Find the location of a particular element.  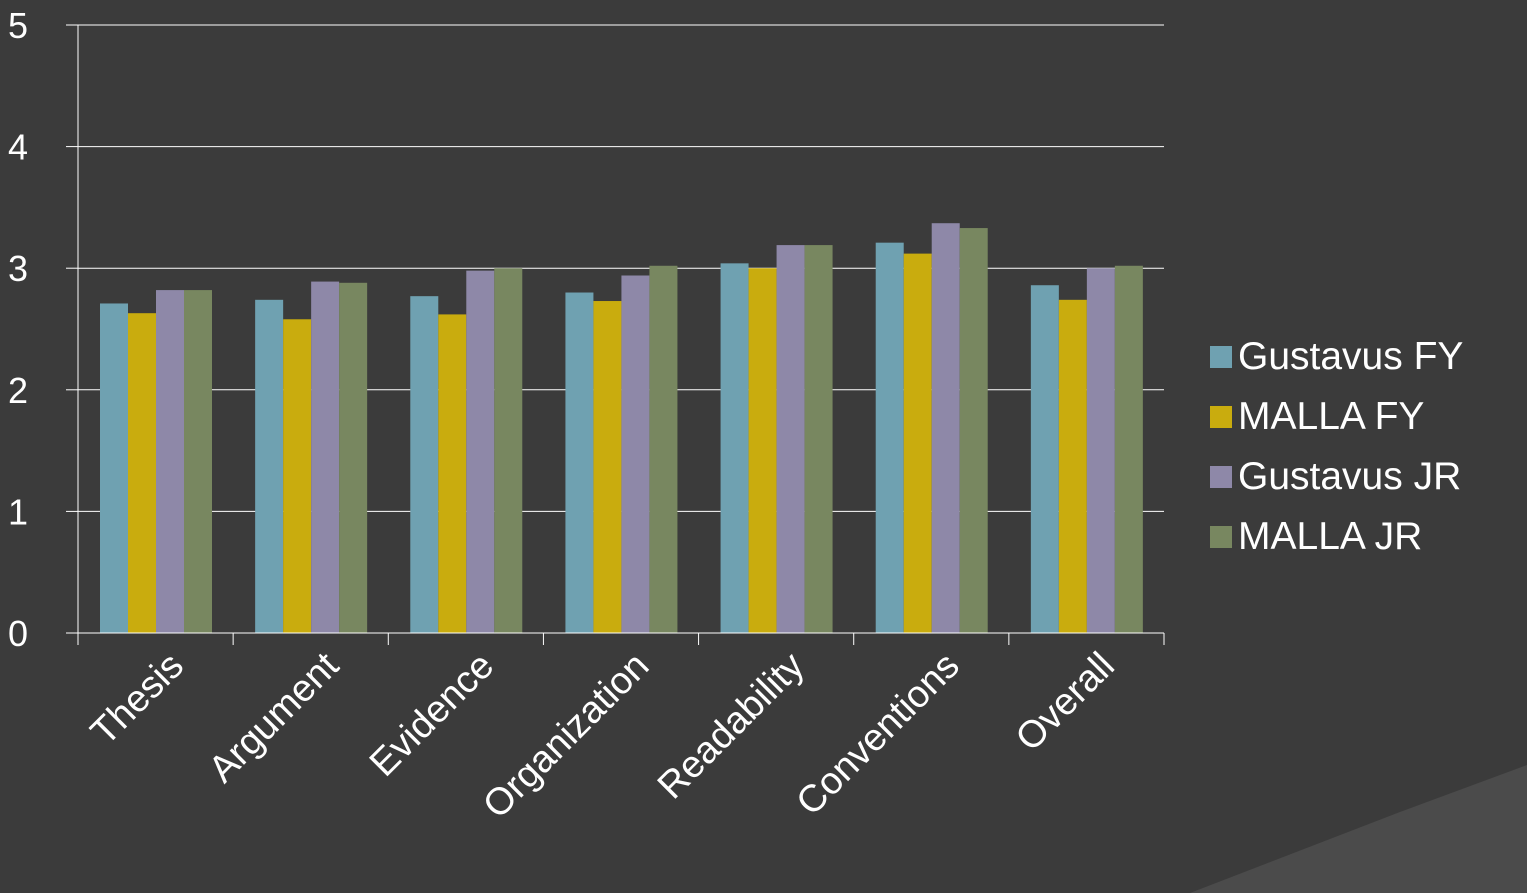

legend-label: Gustavus JR is located at coordinates (1350, 476).